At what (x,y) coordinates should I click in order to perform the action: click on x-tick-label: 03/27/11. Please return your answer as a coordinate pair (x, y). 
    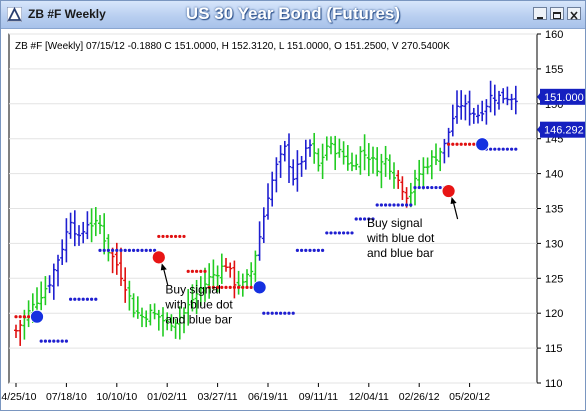
    Looking at the image, I should click on (218, 397).